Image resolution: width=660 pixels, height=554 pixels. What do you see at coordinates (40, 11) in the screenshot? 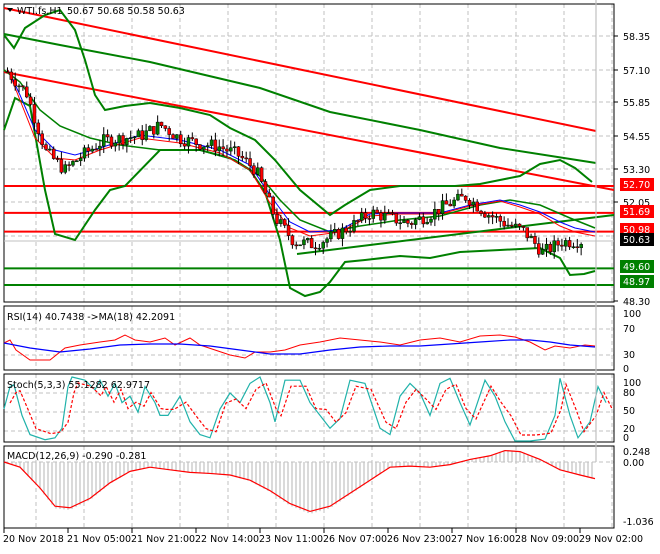
I see `symbol-label: WTI.fs,H1` at bounding box center [40, 11].